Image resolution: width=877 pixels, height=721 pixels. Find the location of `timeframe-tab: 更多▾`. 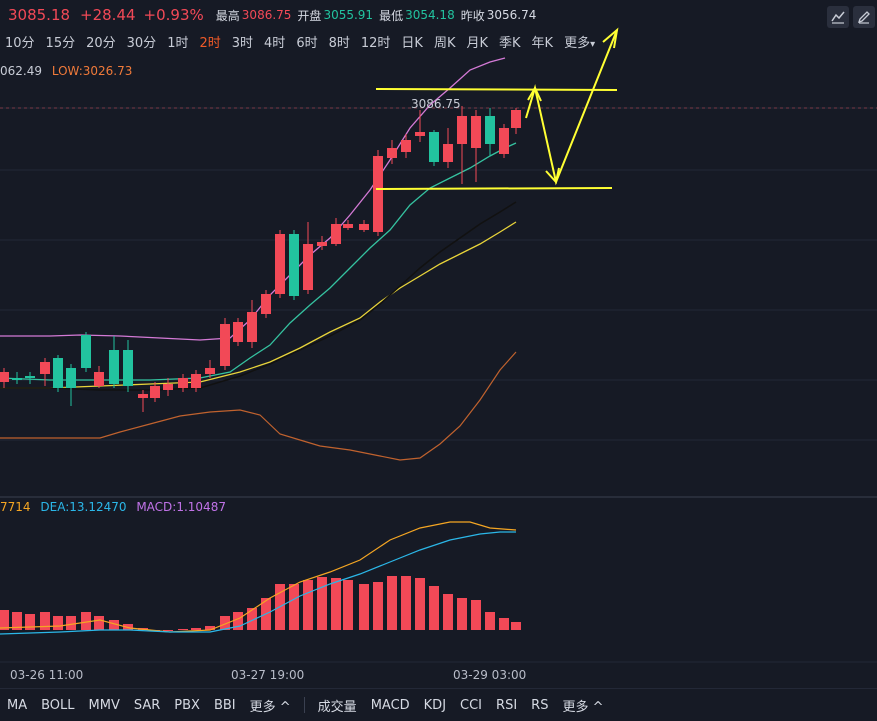

timeframe-tab: 更多▾ is located at coordinates (580, 43).